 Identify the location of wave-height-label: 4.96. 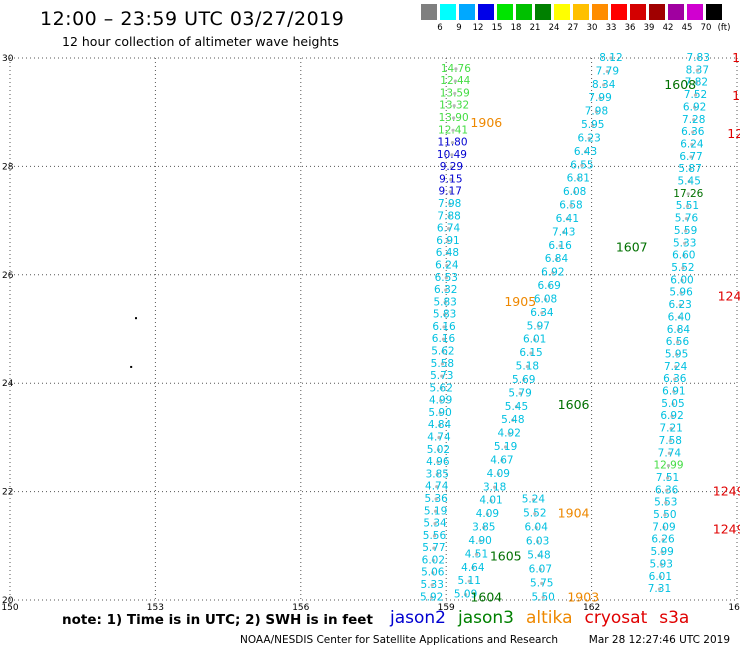
(438, 462).